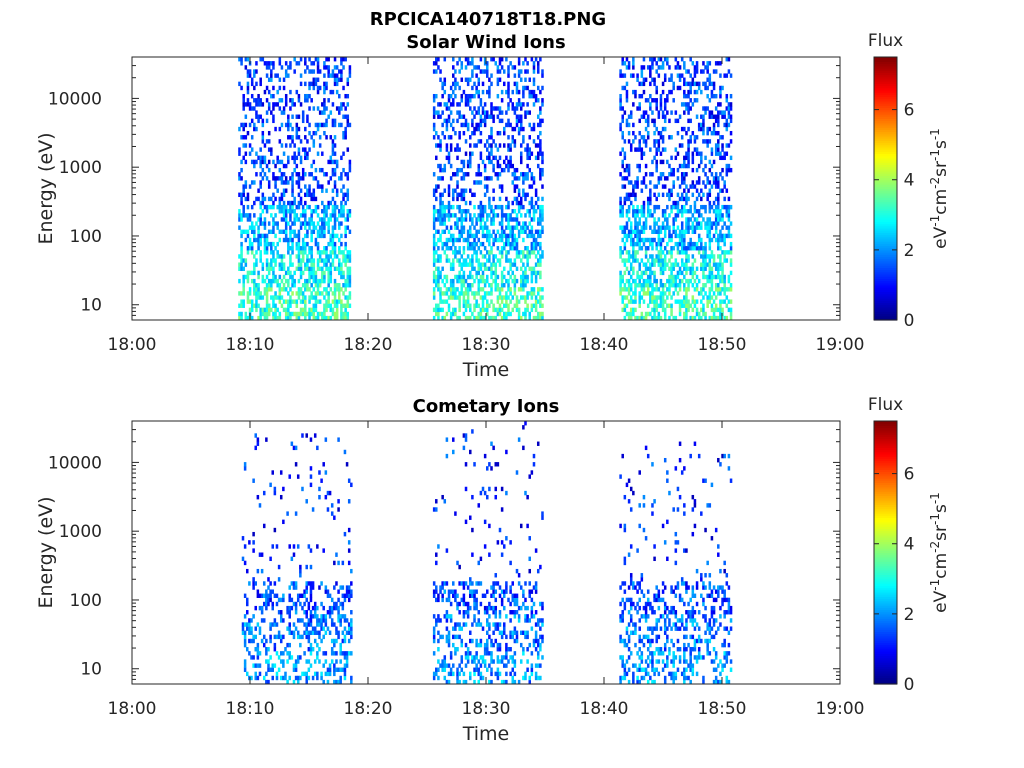 Image resolution: width=1024 pixels, height=768 pixels. I want to click on x-tick-label: 18:50, so click(722, 345).